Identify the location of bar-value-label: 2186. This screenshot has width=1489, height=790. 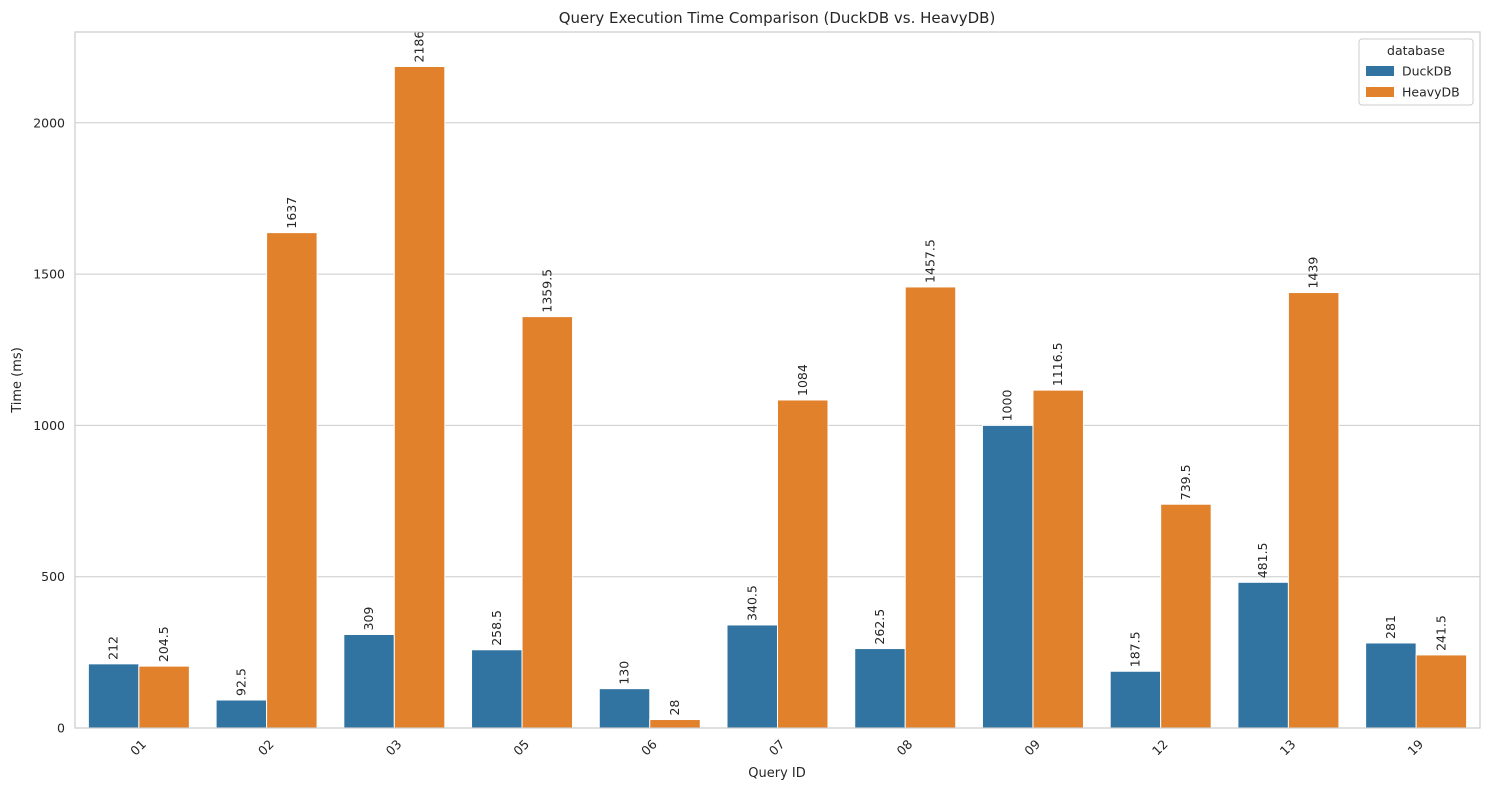
(419, 47).